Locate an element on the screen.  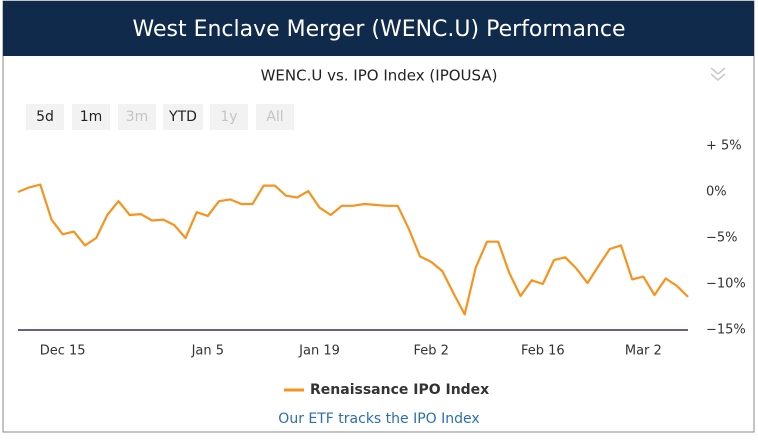
x-tick-label: Feb 2 is located at coordinates (430, 351).